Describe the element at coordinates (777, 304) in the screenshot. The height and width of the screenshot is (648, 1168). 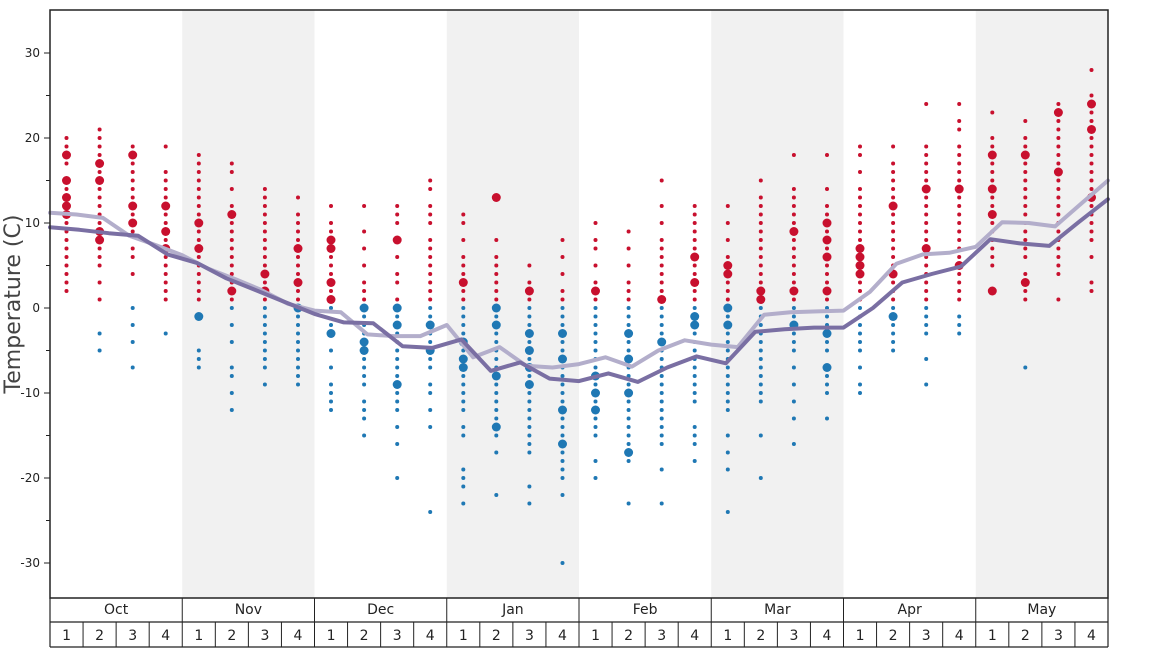
I see `month-shade-mar` at that location.